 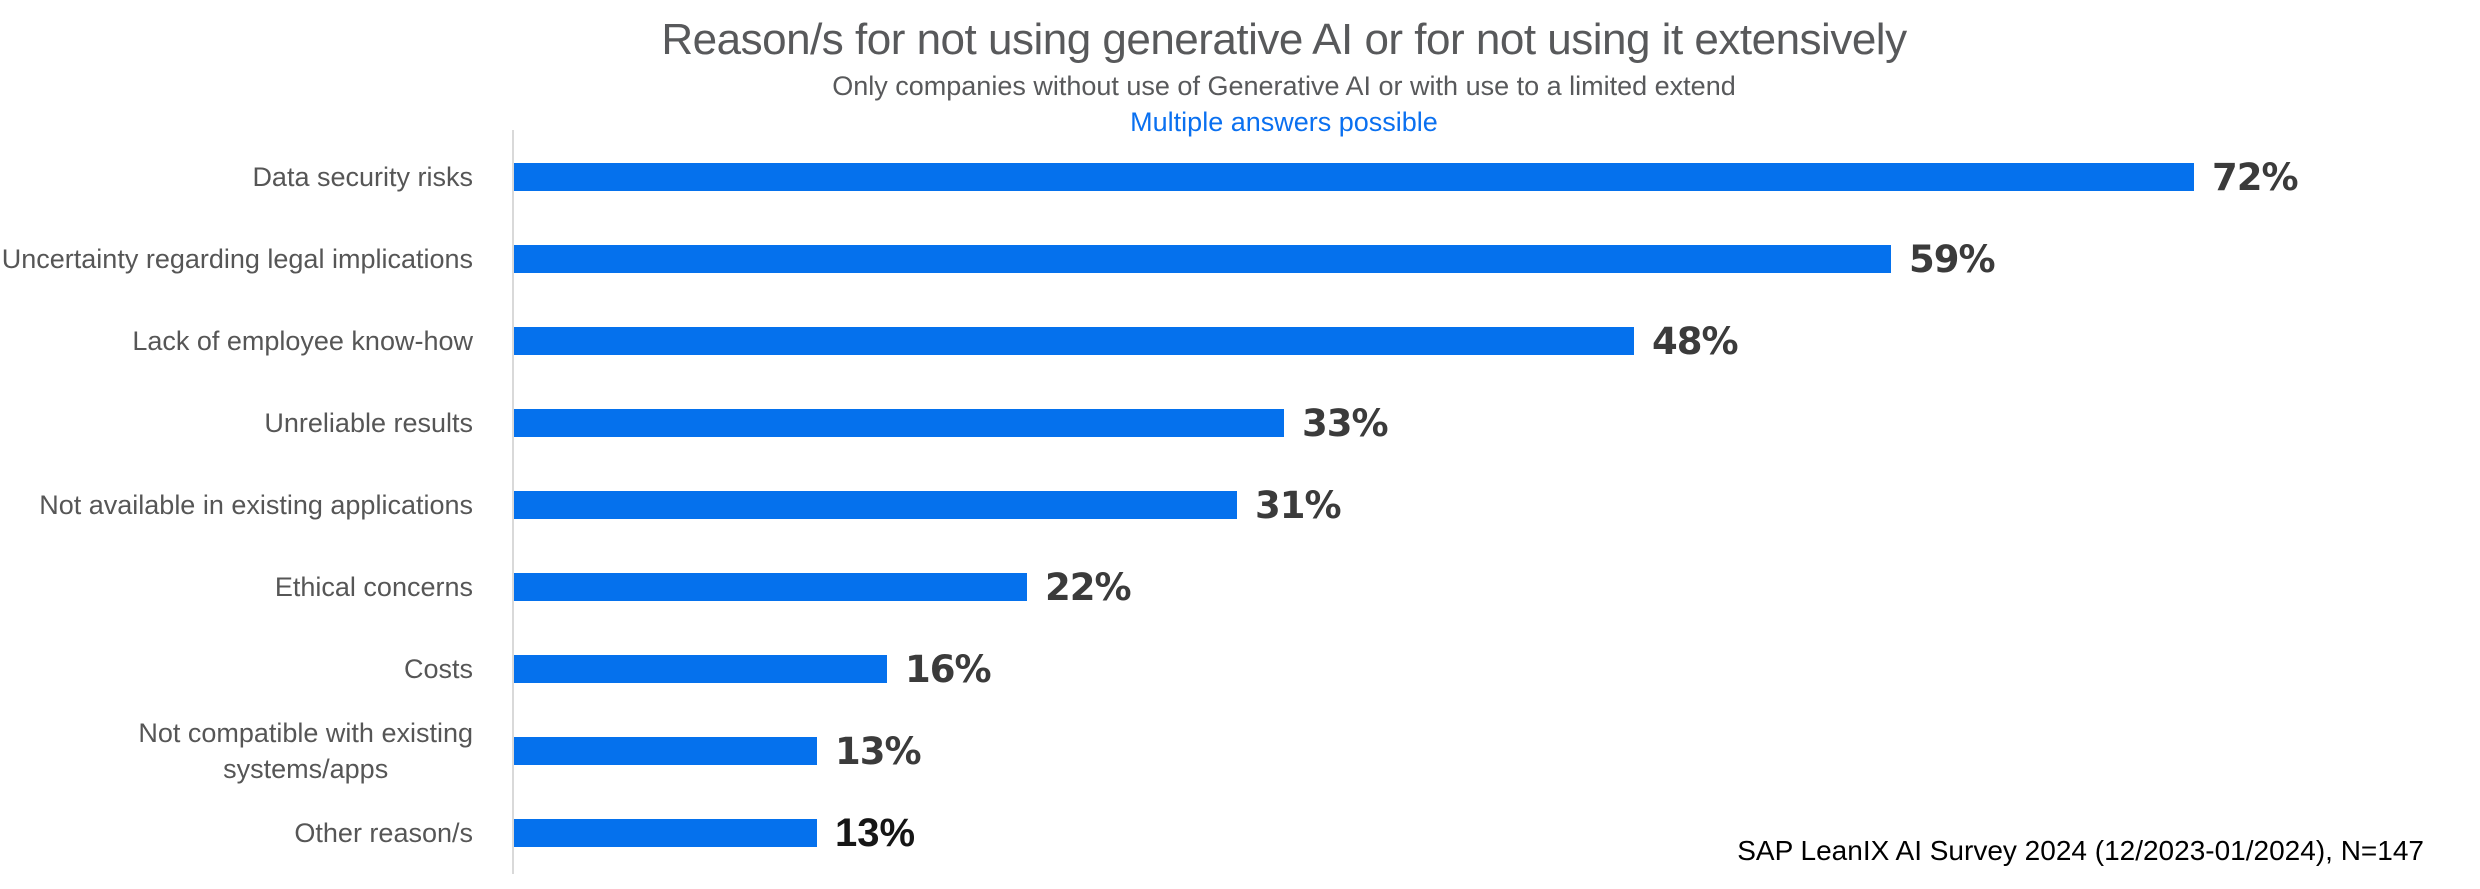 I want to click on category-label: Uncertainty regarding legal implications, so click(x=237, y=259).